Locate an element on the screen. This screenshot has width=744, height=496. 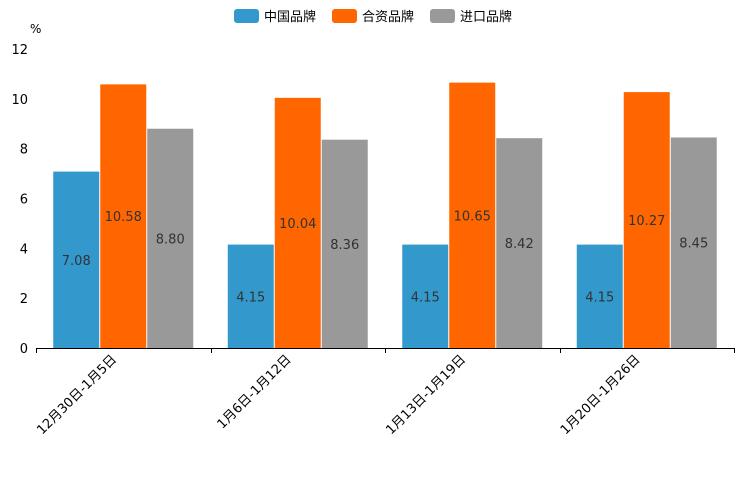
y-tick-label: 2 is located at coordinates (24, 299).